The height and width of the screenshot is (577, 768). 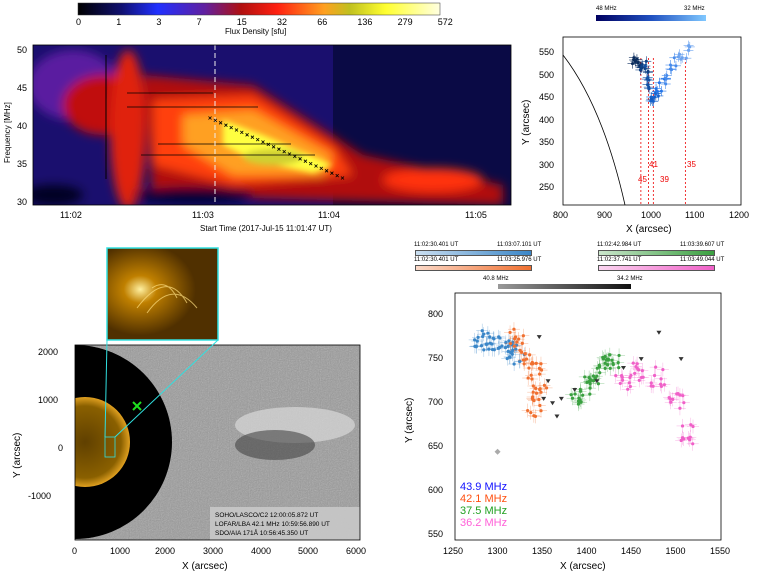 What do you see at coordinates (436, 358) in the screenshot?
I see `tick-label: 750` at bounding box center [436, 358].